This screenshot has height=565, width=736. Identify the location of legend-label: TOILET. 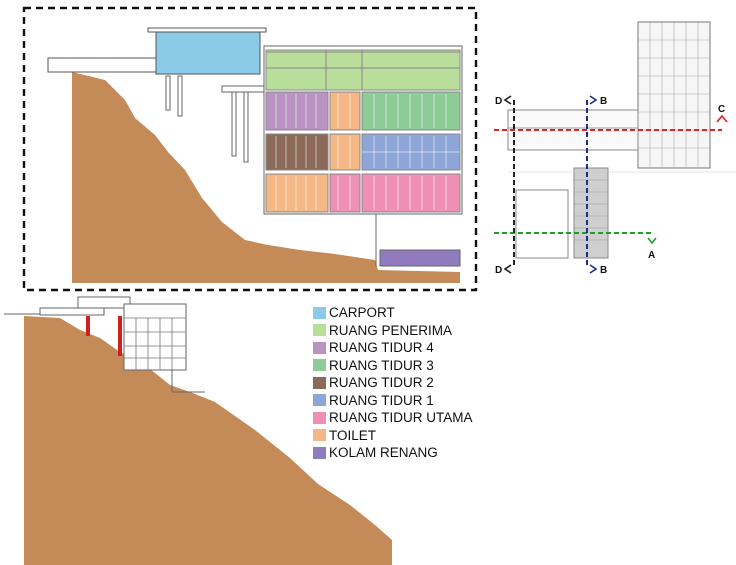
(353, 435).